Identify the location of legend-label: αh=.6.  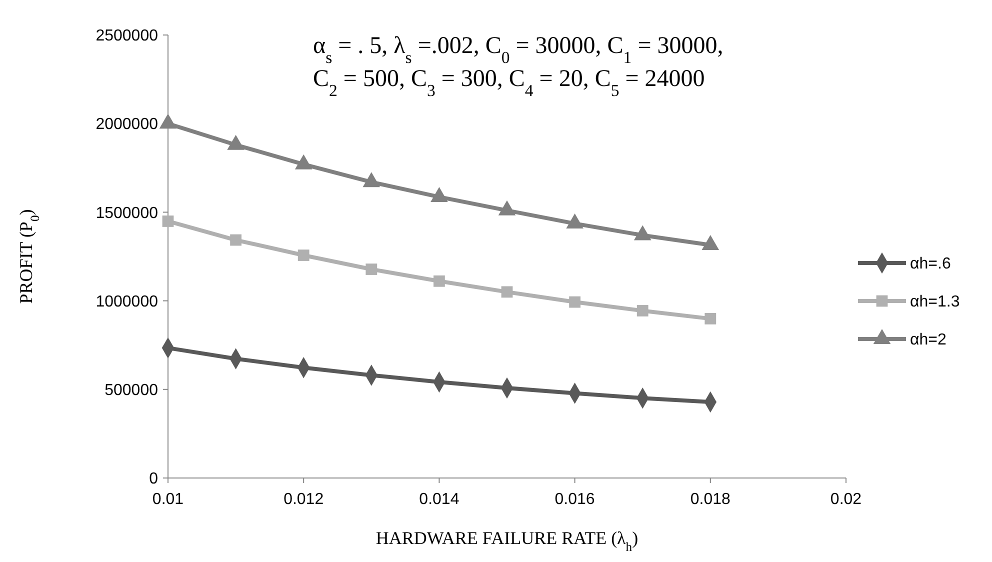
(930, 264).